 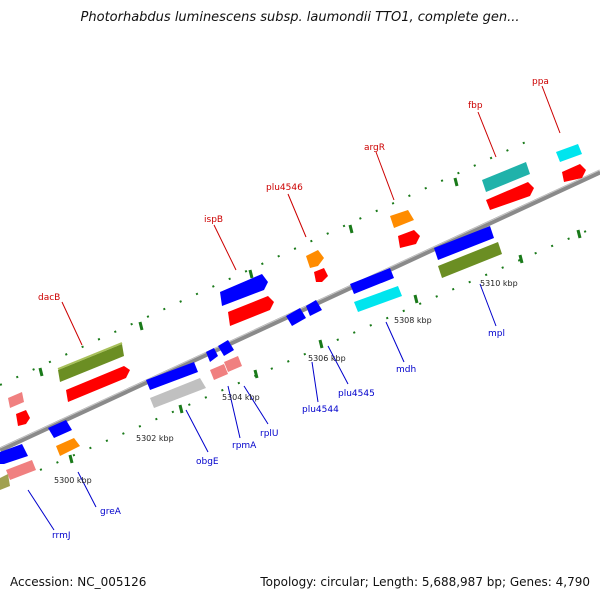 I want to click on label-mdh: mdh, so click(x=406, y=370).